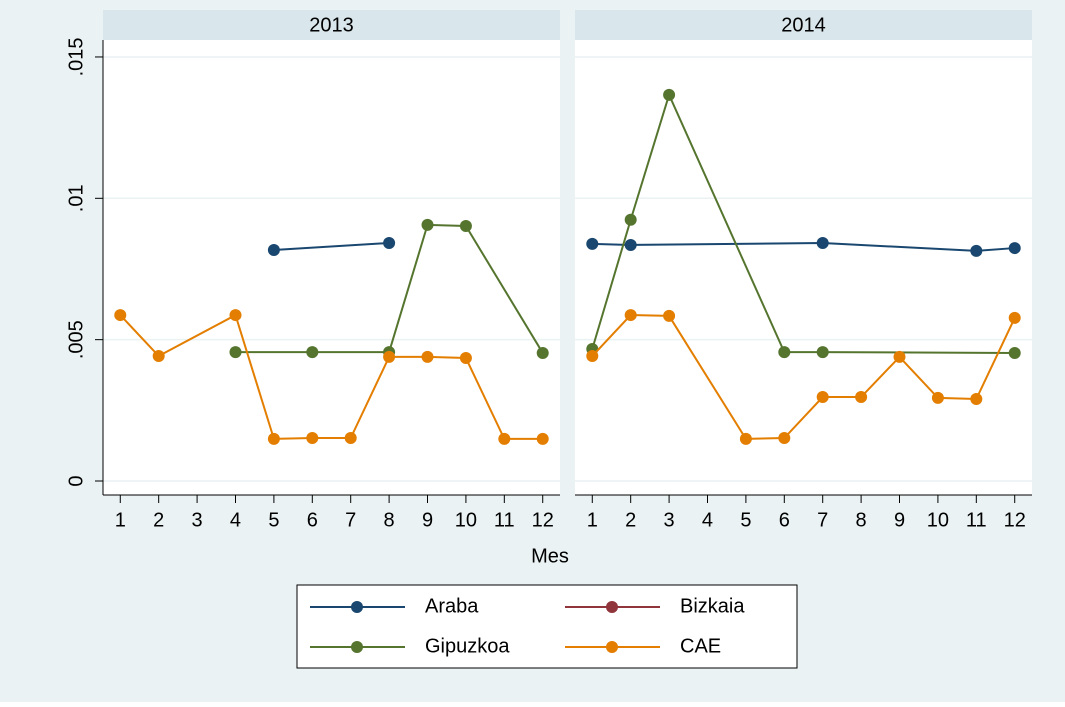 This screenshot has width=1065, height=707. What do you see at coordinates (76, 480) in the screenshot?
I see `y-tick-label: 0` at bounding box center [76, 480].